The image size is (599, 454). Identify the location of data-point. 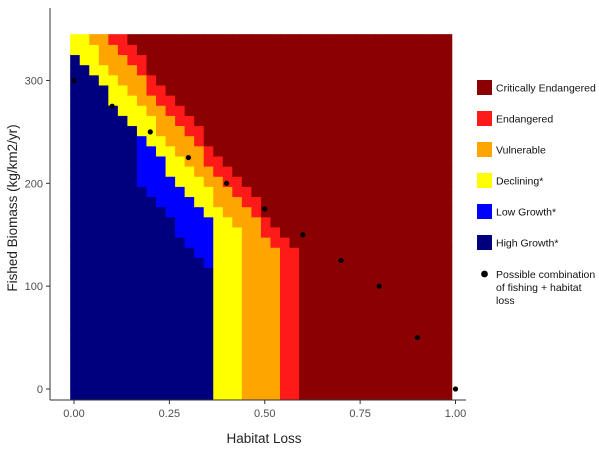
(455, 389).